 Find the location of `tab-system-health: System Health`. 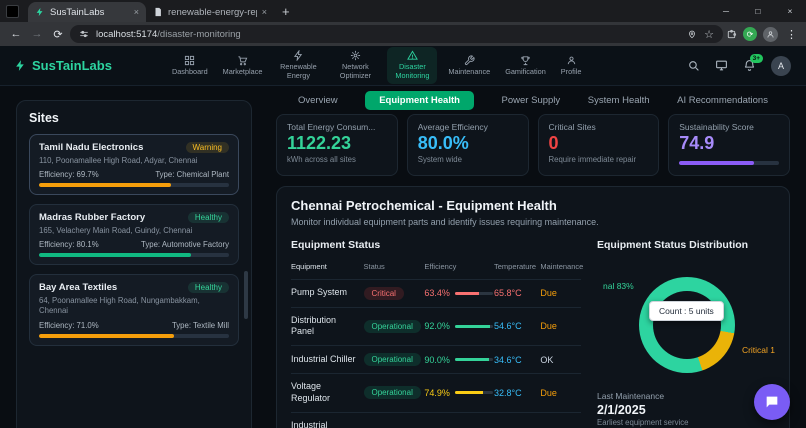

tab-system-health: System Health is located at coordinates (618, 100).